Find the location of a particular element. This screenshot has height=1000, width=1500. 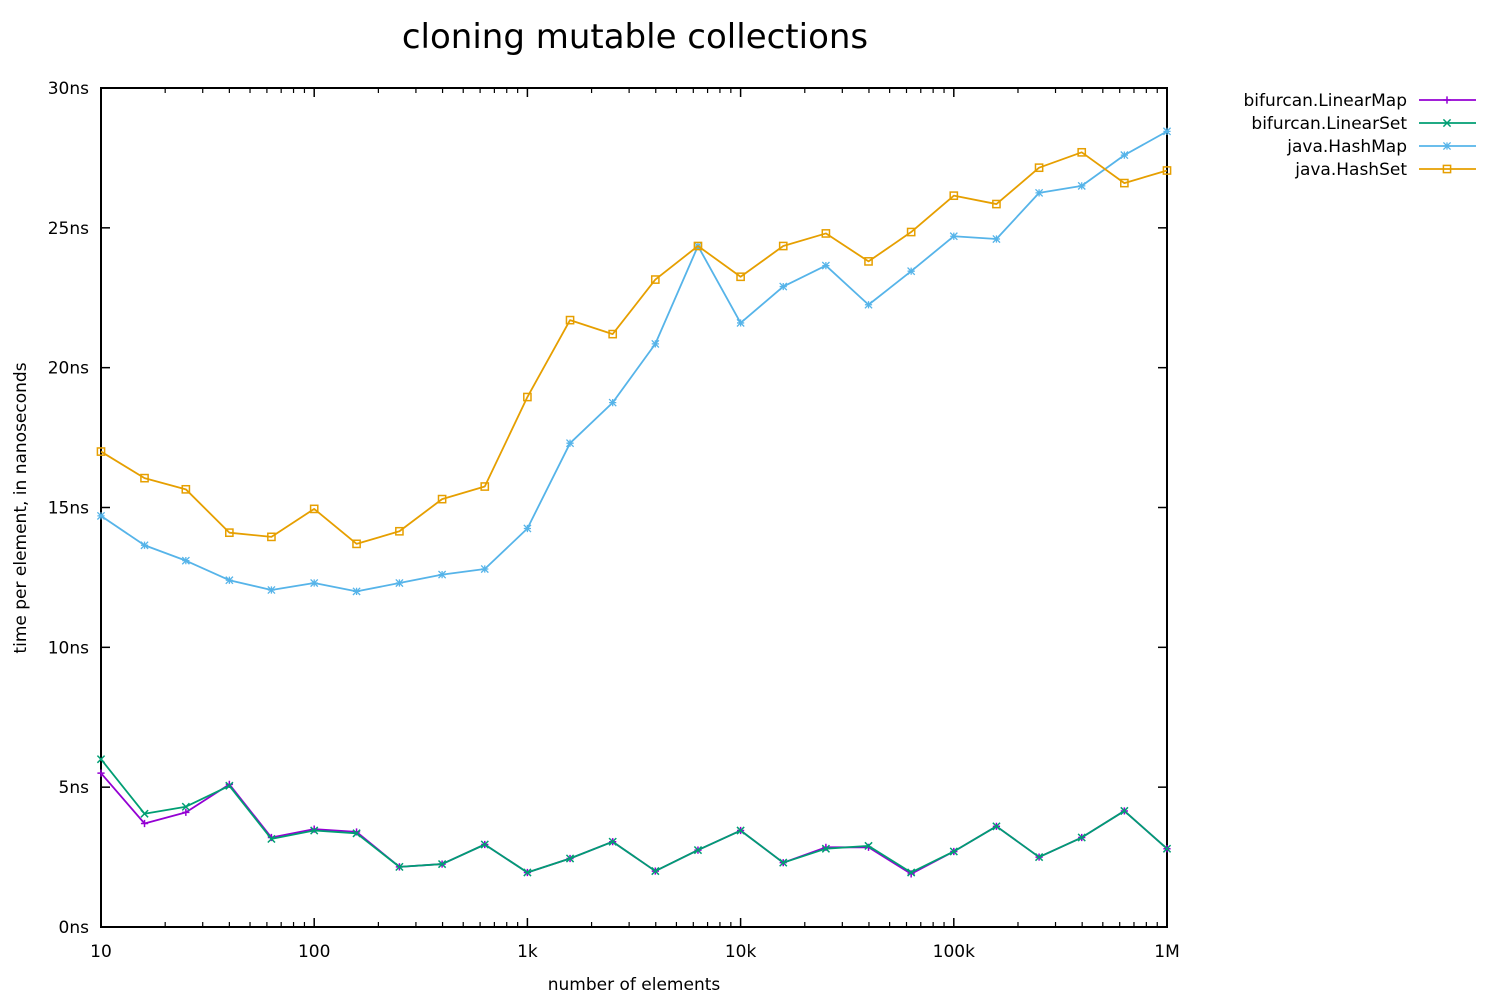

y-tick-label: 10ns is located at coordinates (68, 648).